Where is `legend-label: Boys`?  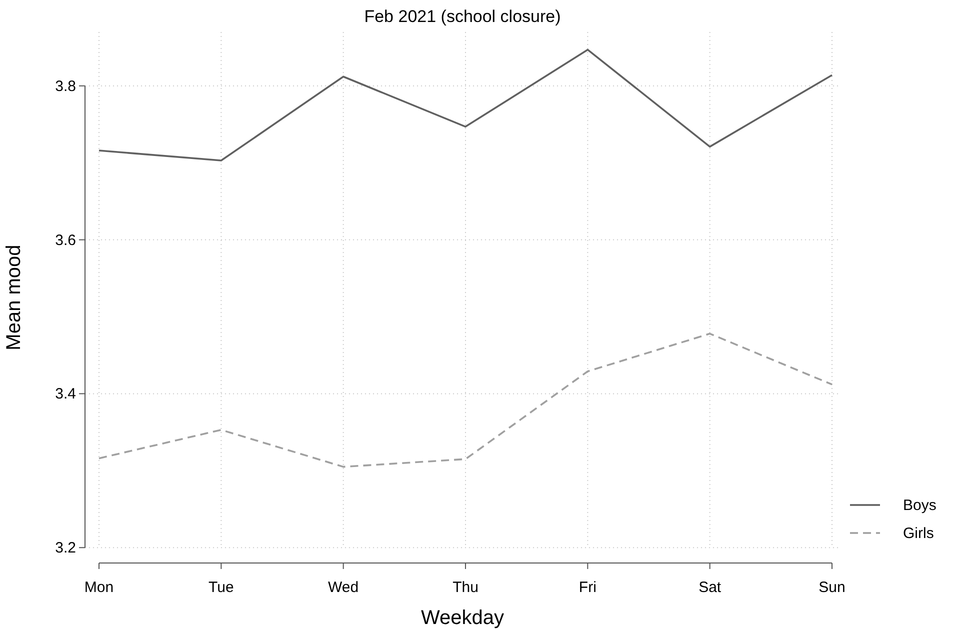
legend-label: Boys is located at coordinates (919, 505).